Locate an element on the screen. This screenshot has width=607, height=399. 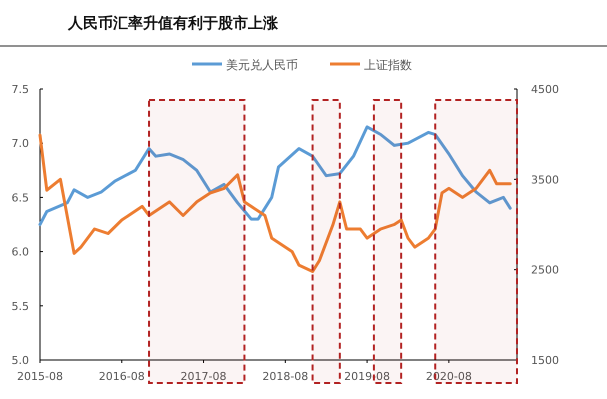
y2-tick-label: 2500 is located at coordinates (545, 270).